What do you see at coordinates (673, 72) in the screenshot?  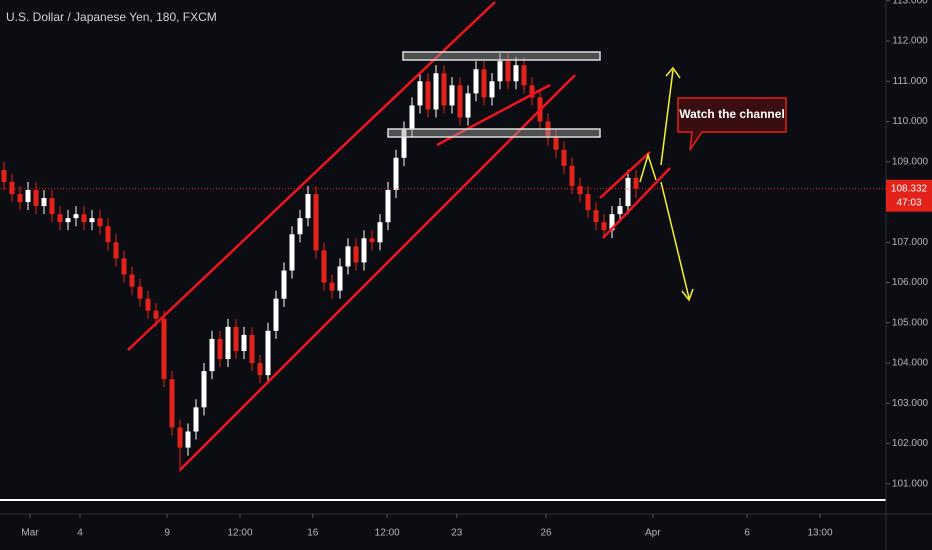 I see `arrow-head` at bounding box center [673, 72].